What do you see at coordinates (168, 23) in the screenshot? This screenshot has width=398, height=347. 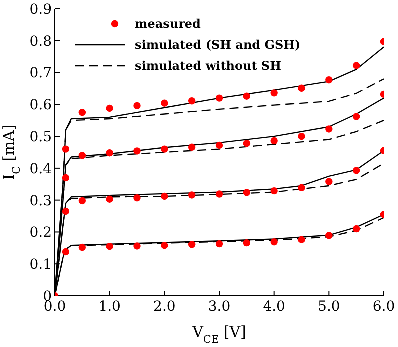 I see `legend-label: measured` at bounding box center [168, 23].